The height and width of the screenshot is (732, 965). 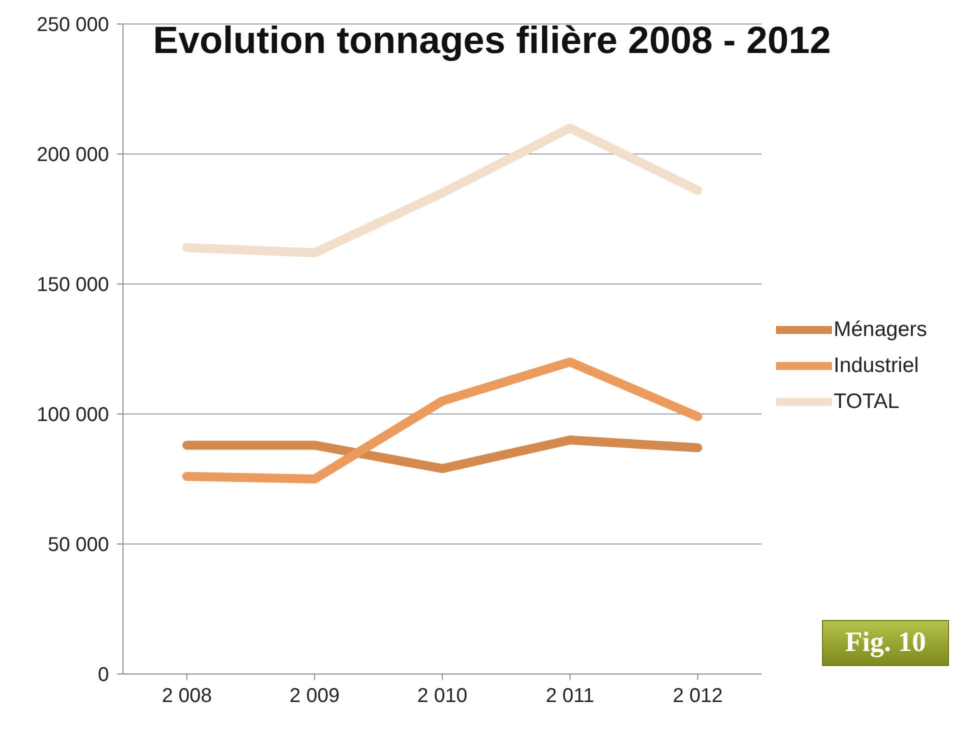 I want to click on y-tick-label: 100 000, so click(x=72, y=415).